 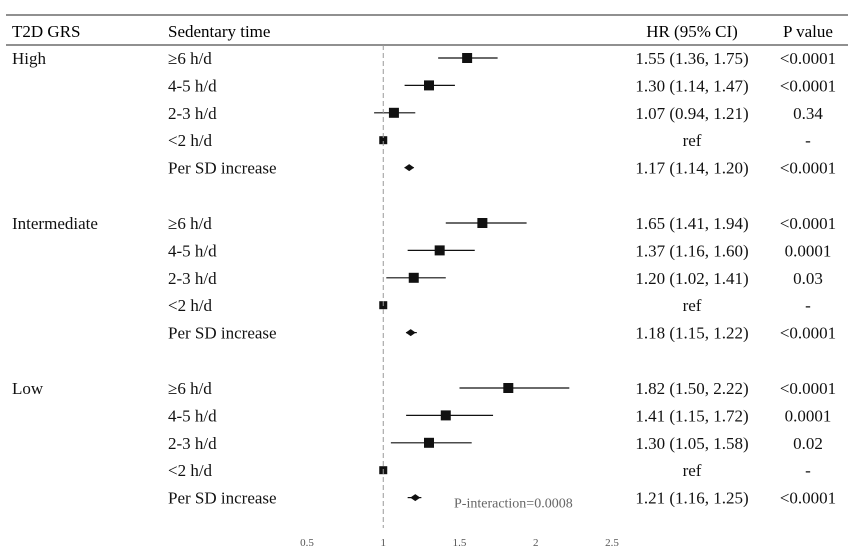 What do you see at coordinates (691, 388) in the screenshot?
I see `hr-text: 1.82 (1.50, 2.22)` at bounding box center [691, 388].